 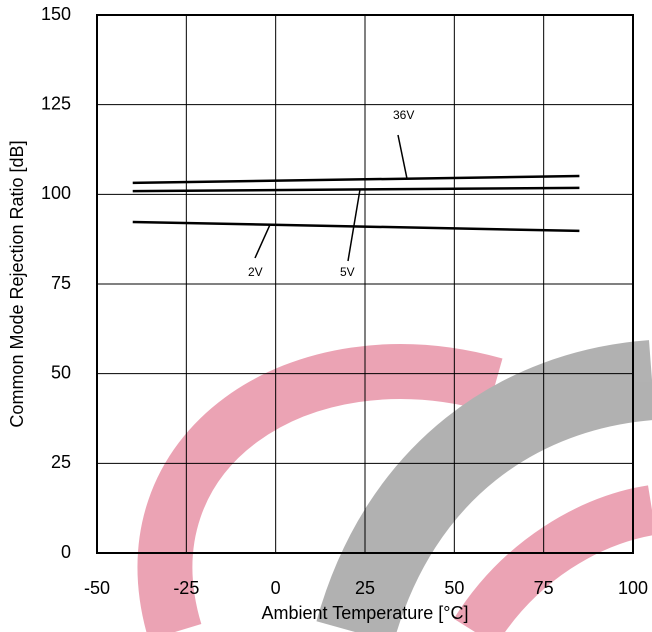 I want to click on y-tick-label: 125, so click(x=56, y=103).